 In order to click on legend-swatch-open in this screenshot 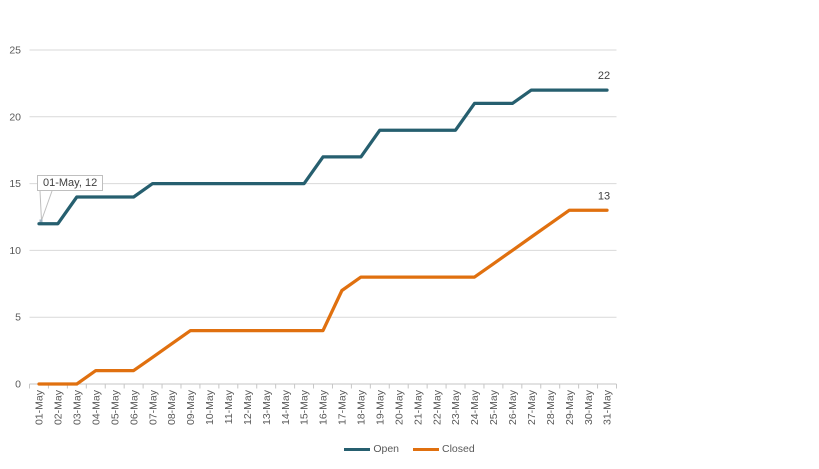, I will do `click(357, 449)`.